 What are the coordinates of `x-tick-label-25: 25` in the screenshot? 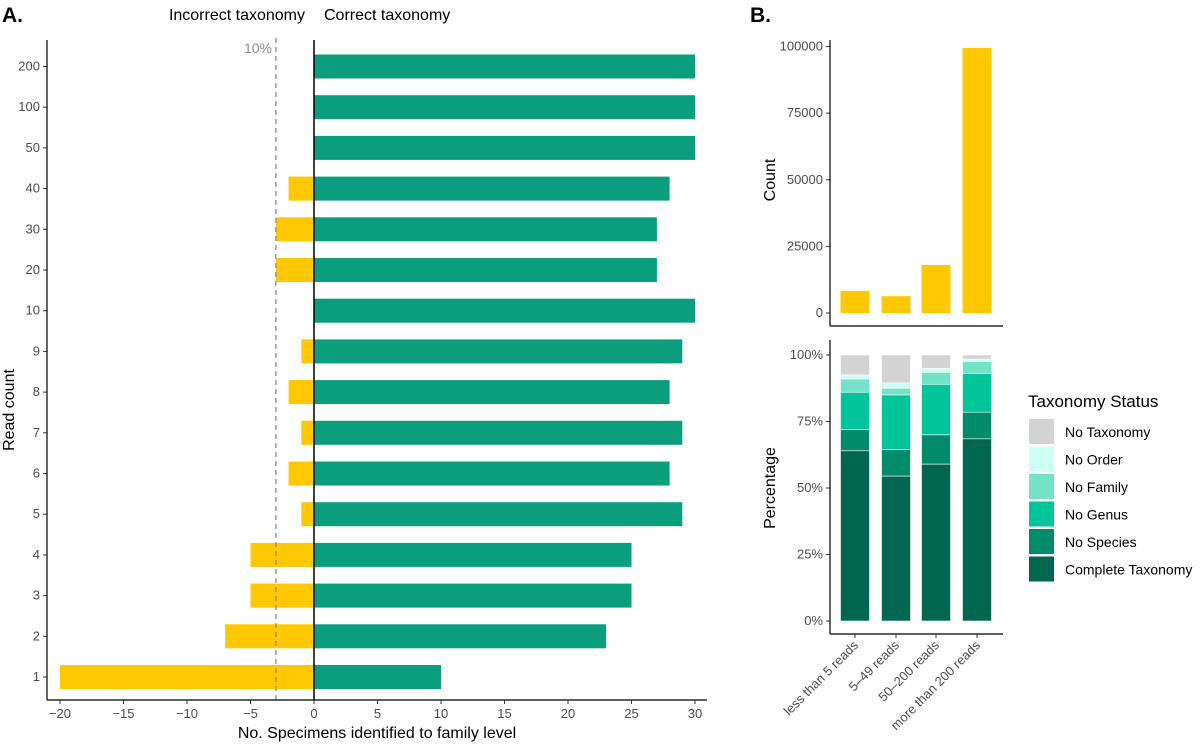 It's located at (631, 713).